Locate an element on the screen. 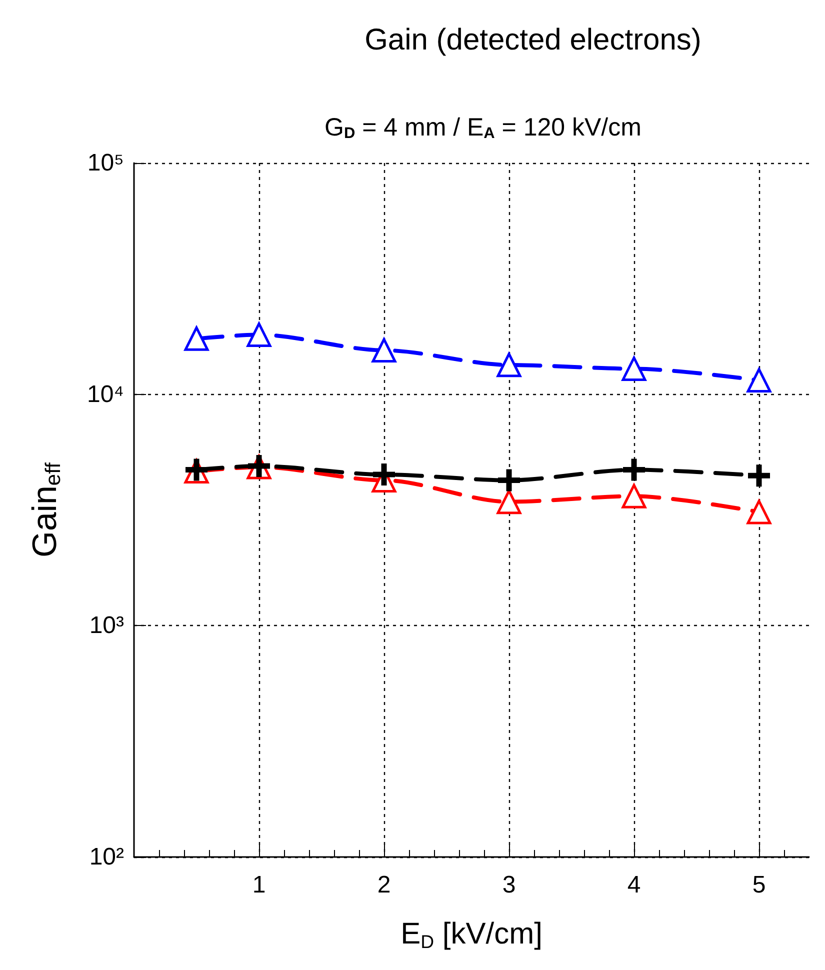 The image size is (825, 970). x-tick-label: 2 is located at coordinates (384, 885).